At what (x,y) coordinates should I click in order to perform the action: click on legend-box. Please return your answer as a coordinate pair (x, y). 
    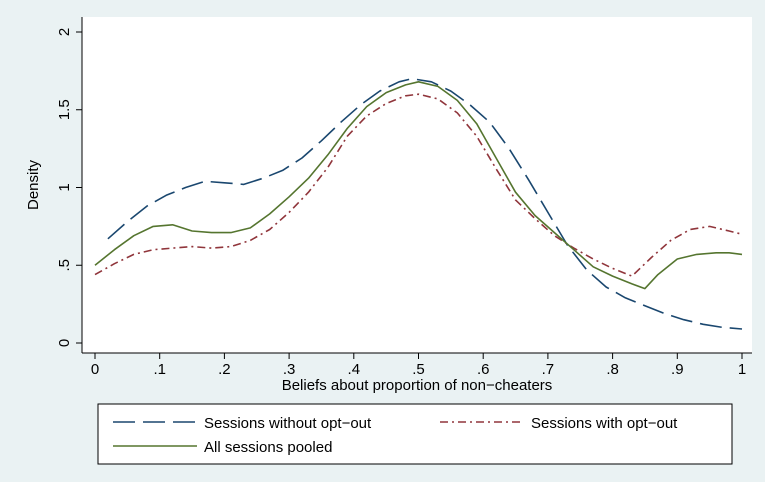
    Looking at the image, I should click on (415, 434).